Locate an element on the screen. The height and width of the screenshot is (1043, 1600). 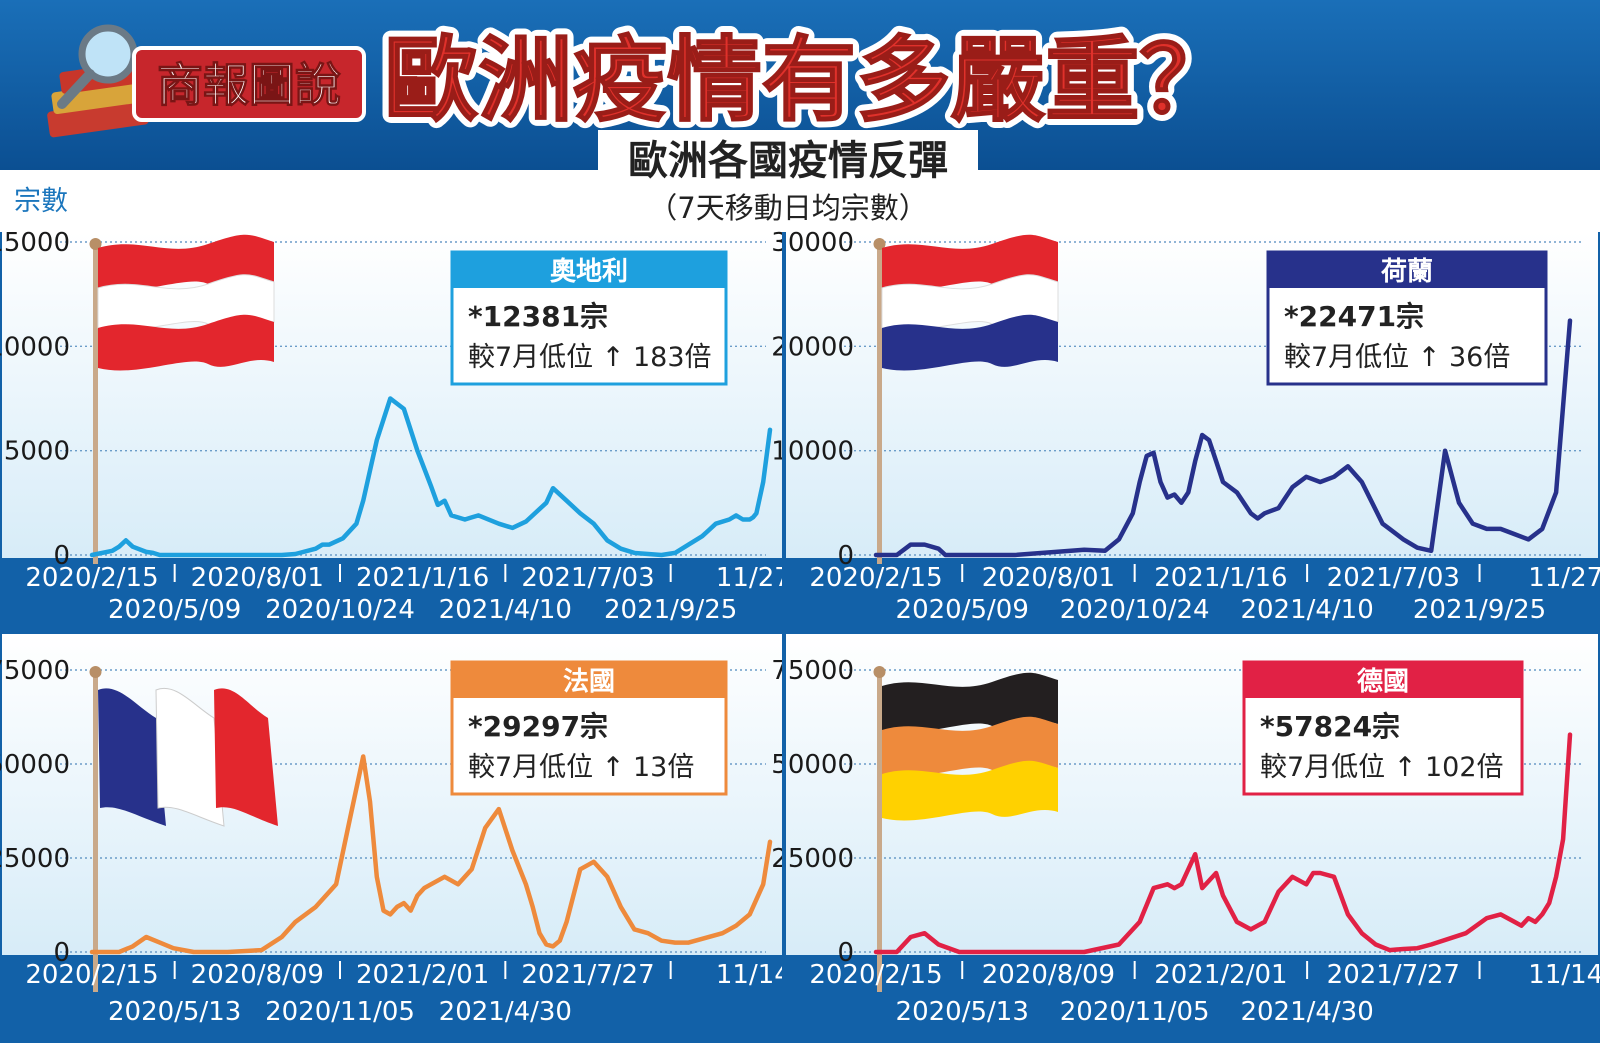
nl-flag-icon is located at coordinates (970, 302).